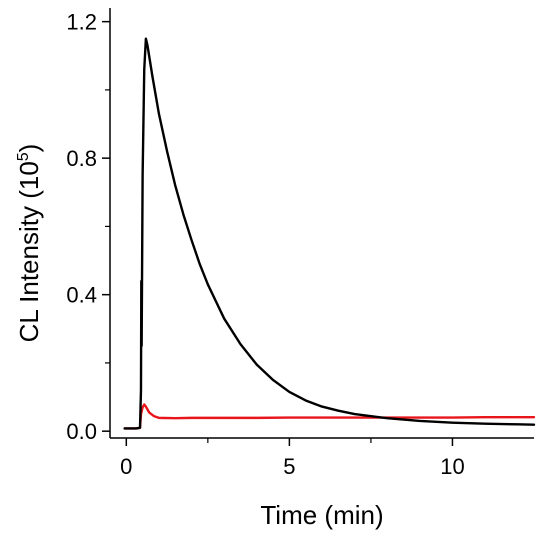 This screenshot has height=535, width=550. What do you see at coordinates (23, 156) in the screenshot?
I see `y-axis-title-exponent: 5` at bounding box center [23, 156].